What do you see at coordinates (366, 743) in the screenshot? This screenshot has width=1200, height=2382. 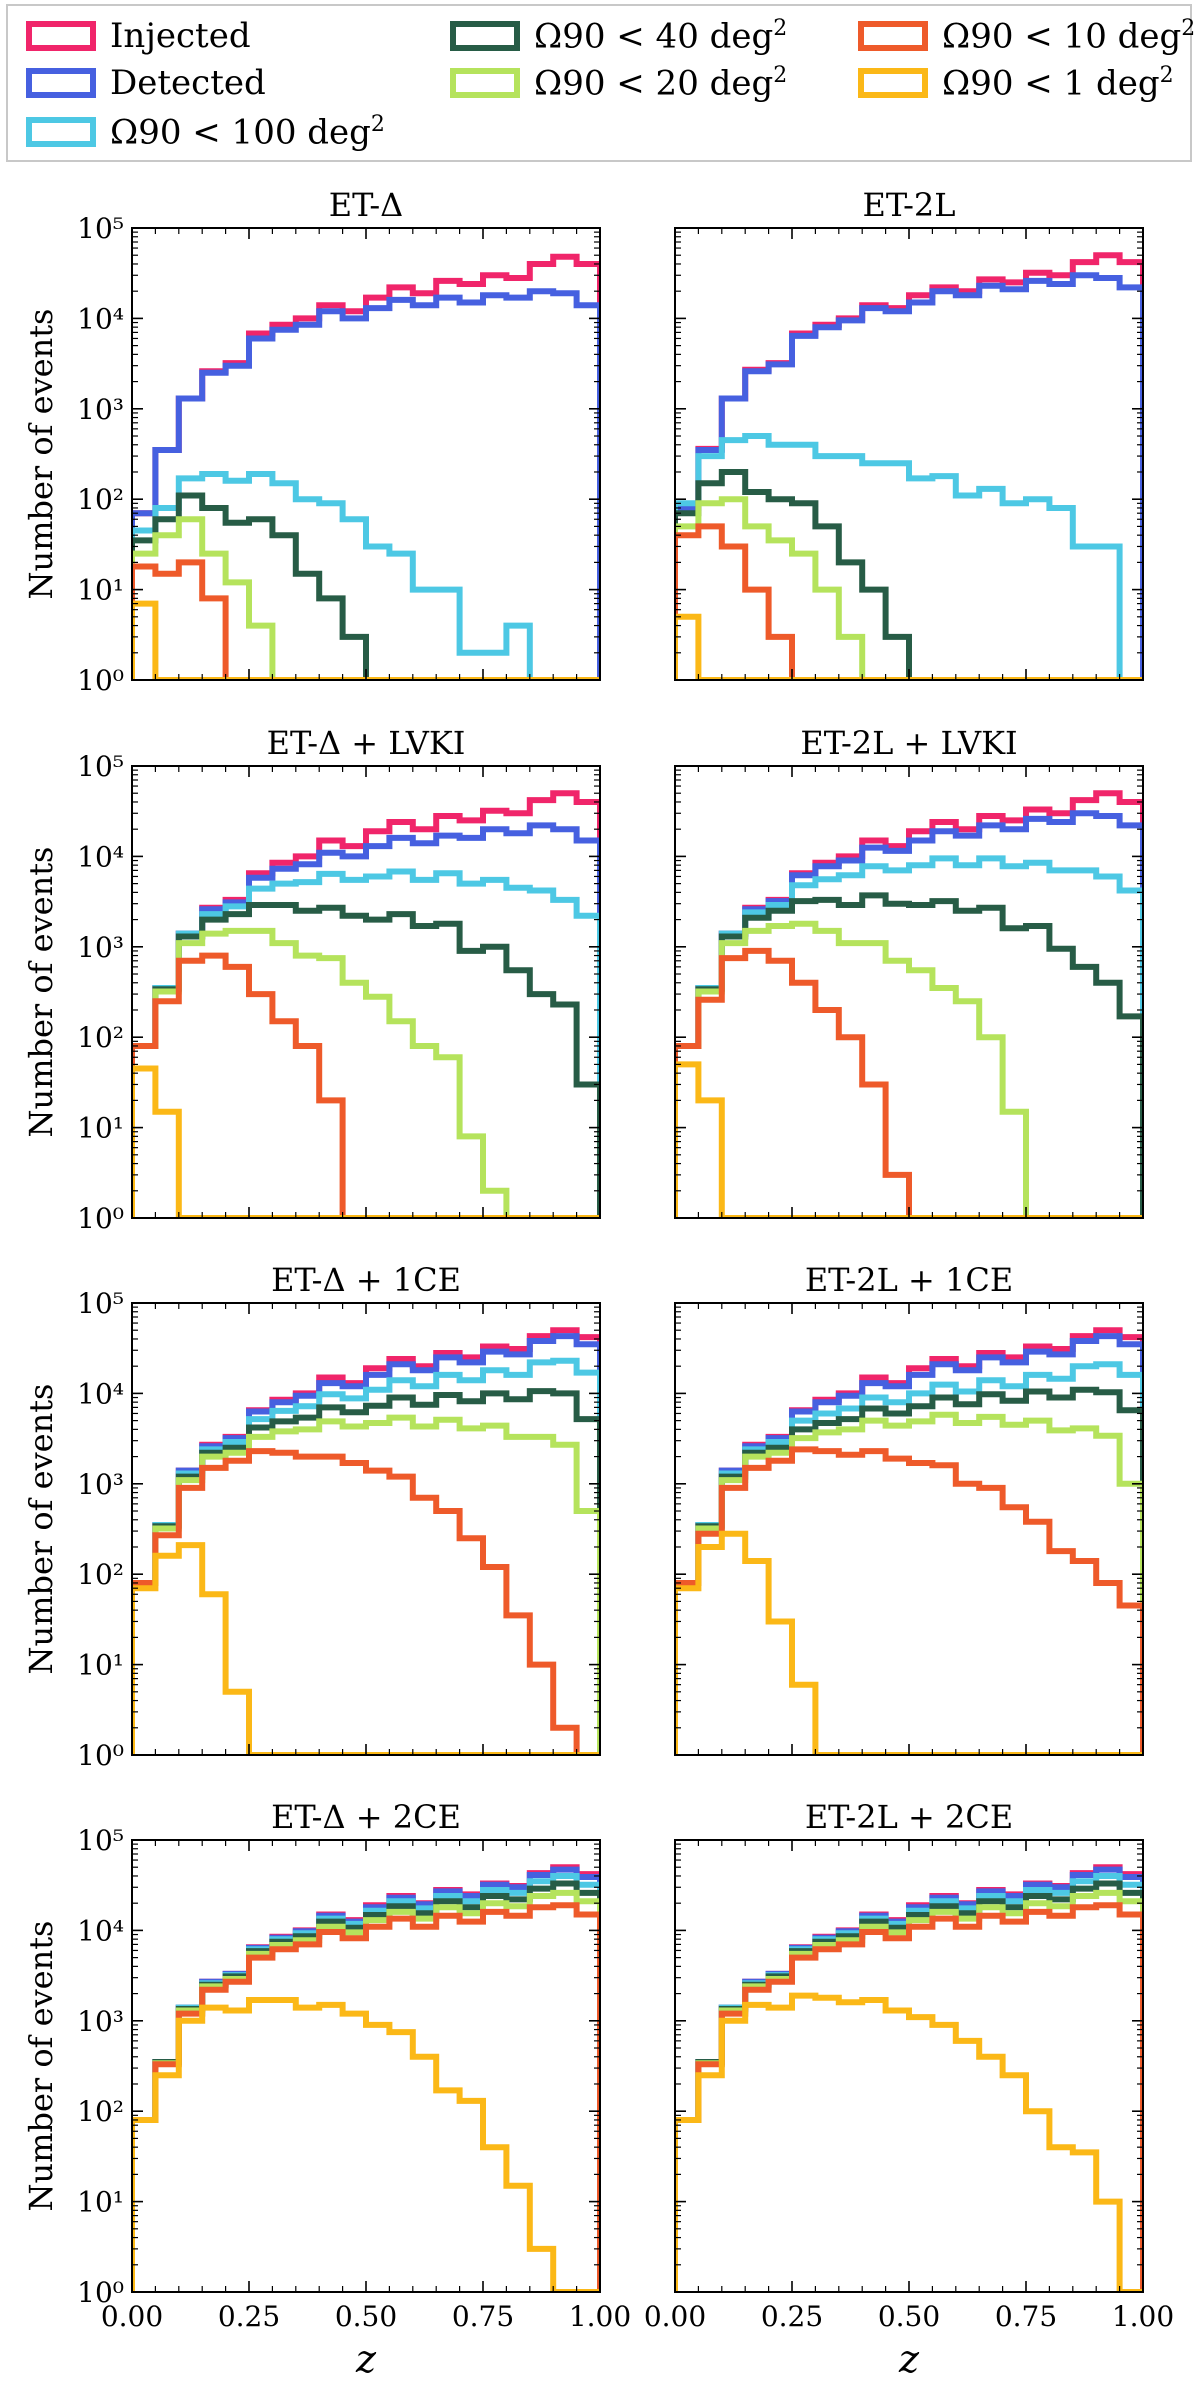 I see `panel-title: ET-Δ + LVKI` at bounding box center [366, 743].